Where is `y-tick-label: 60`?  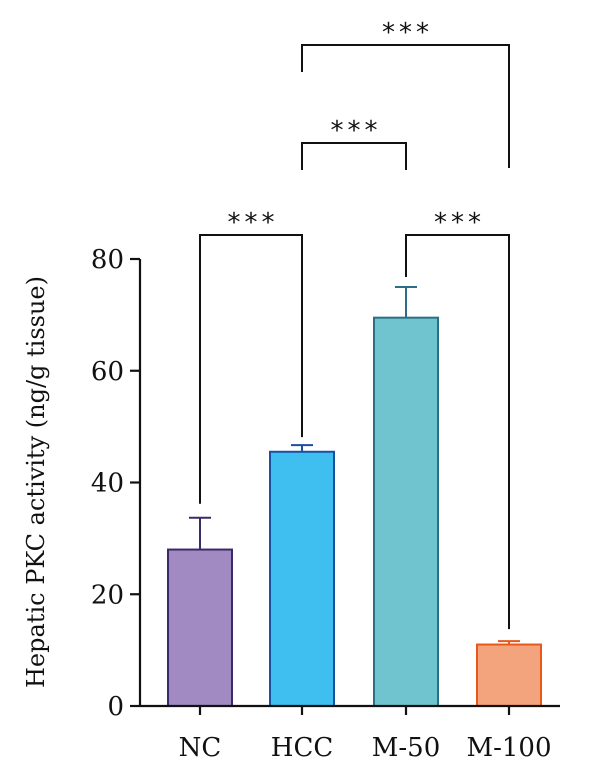 y-tick-label: 60 is located at coordinates (107, 372).